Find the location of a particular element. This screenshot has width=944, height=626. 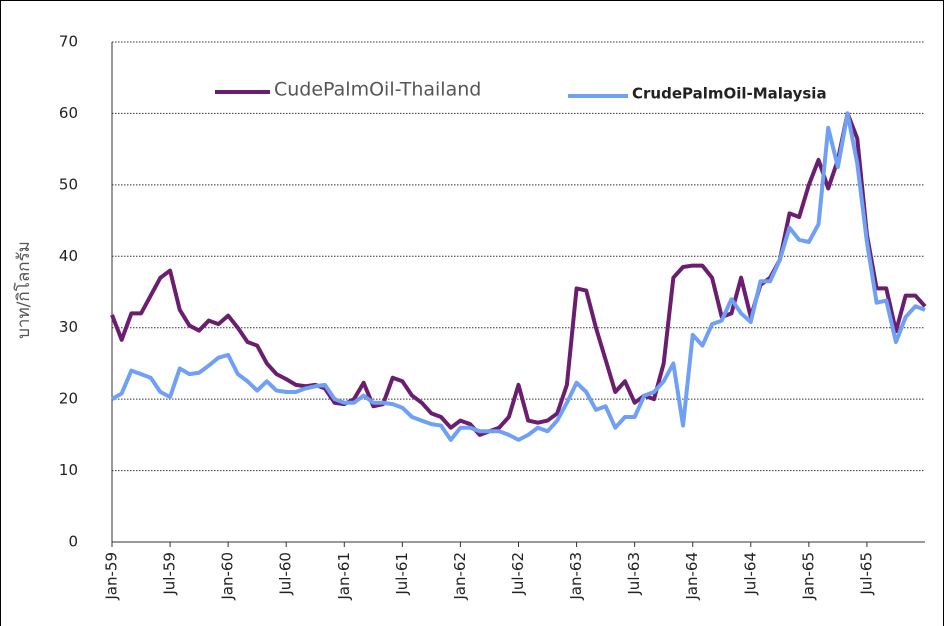

y-tick-label: 10 is located at coordinates (68, 470).